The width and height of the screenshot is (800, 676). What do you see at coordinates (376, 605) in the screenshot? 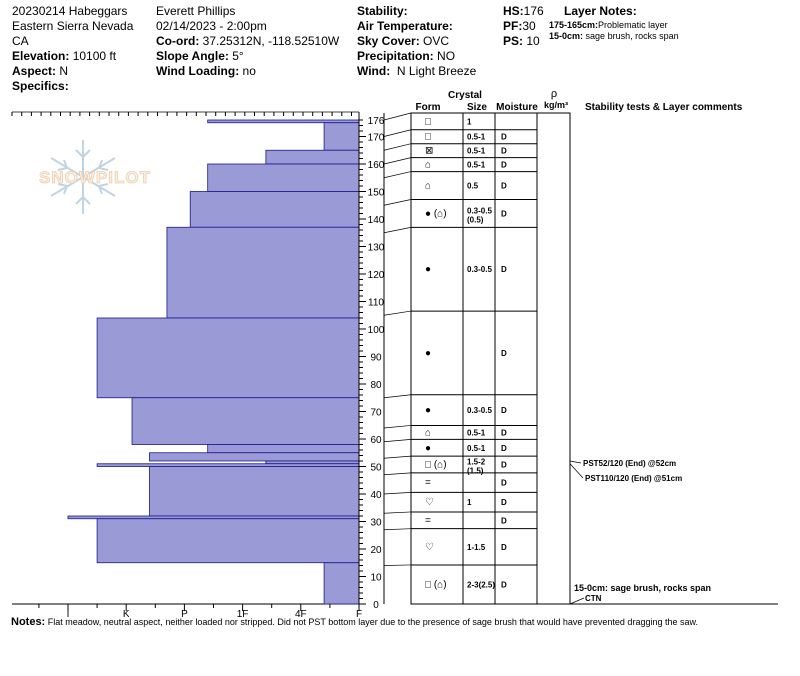
I see `depth-tick-label: 0` at bounding box center [376, 605].